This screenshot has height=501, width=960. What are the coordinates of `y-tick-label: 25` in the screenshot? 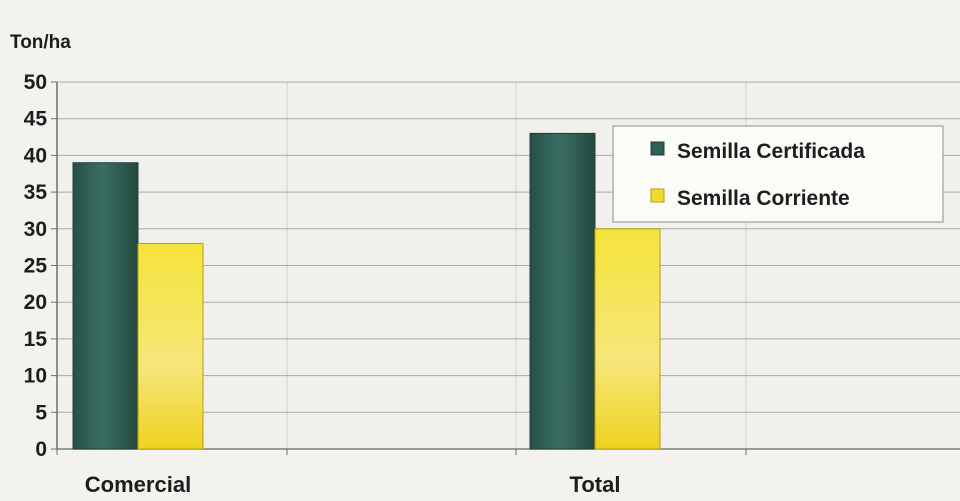 It's located at (36, 266).